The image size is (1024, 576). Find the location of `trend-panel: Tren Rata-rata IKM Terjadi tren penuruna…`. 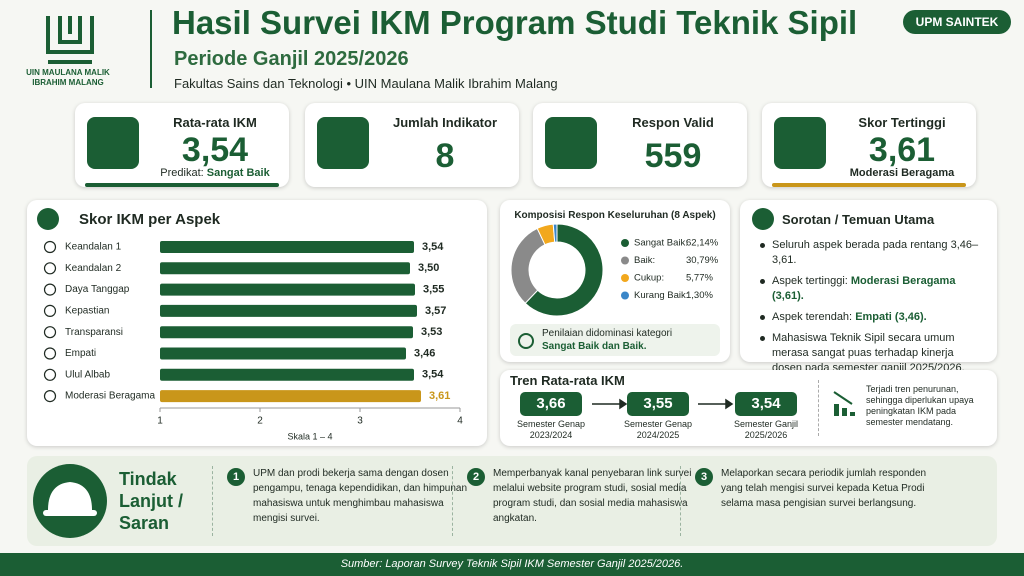

trend-panel: Tren Rata-rata IKM Terjadi tren penuruna… is located at coordinates (748, 408).